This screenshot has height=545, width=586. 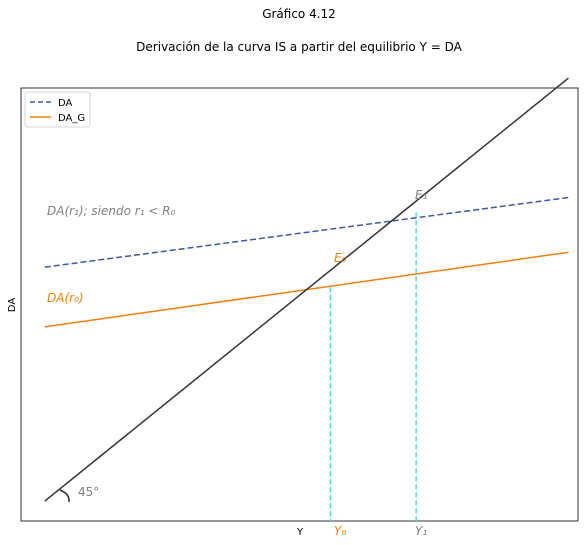 What do you see at coordinates (111, 211) in the screenshot?
I see `annotation-da-r1: DA(r₁); siendo r₁ < R₀` at bounding box center [111, 211].